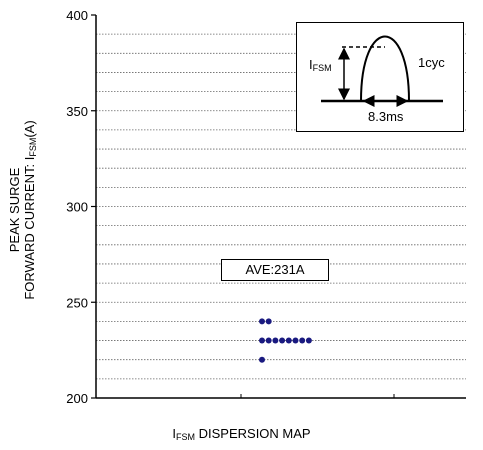  Describe the element at coordinates (77, 398) in the screenshot. I see `y-tick-label: 200` at that location.